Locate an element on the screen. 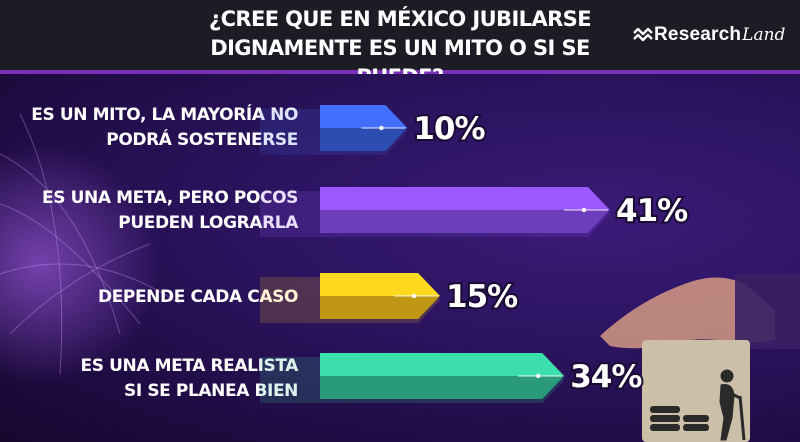  bar-4-sparkle is located at coordinates (538, 376).